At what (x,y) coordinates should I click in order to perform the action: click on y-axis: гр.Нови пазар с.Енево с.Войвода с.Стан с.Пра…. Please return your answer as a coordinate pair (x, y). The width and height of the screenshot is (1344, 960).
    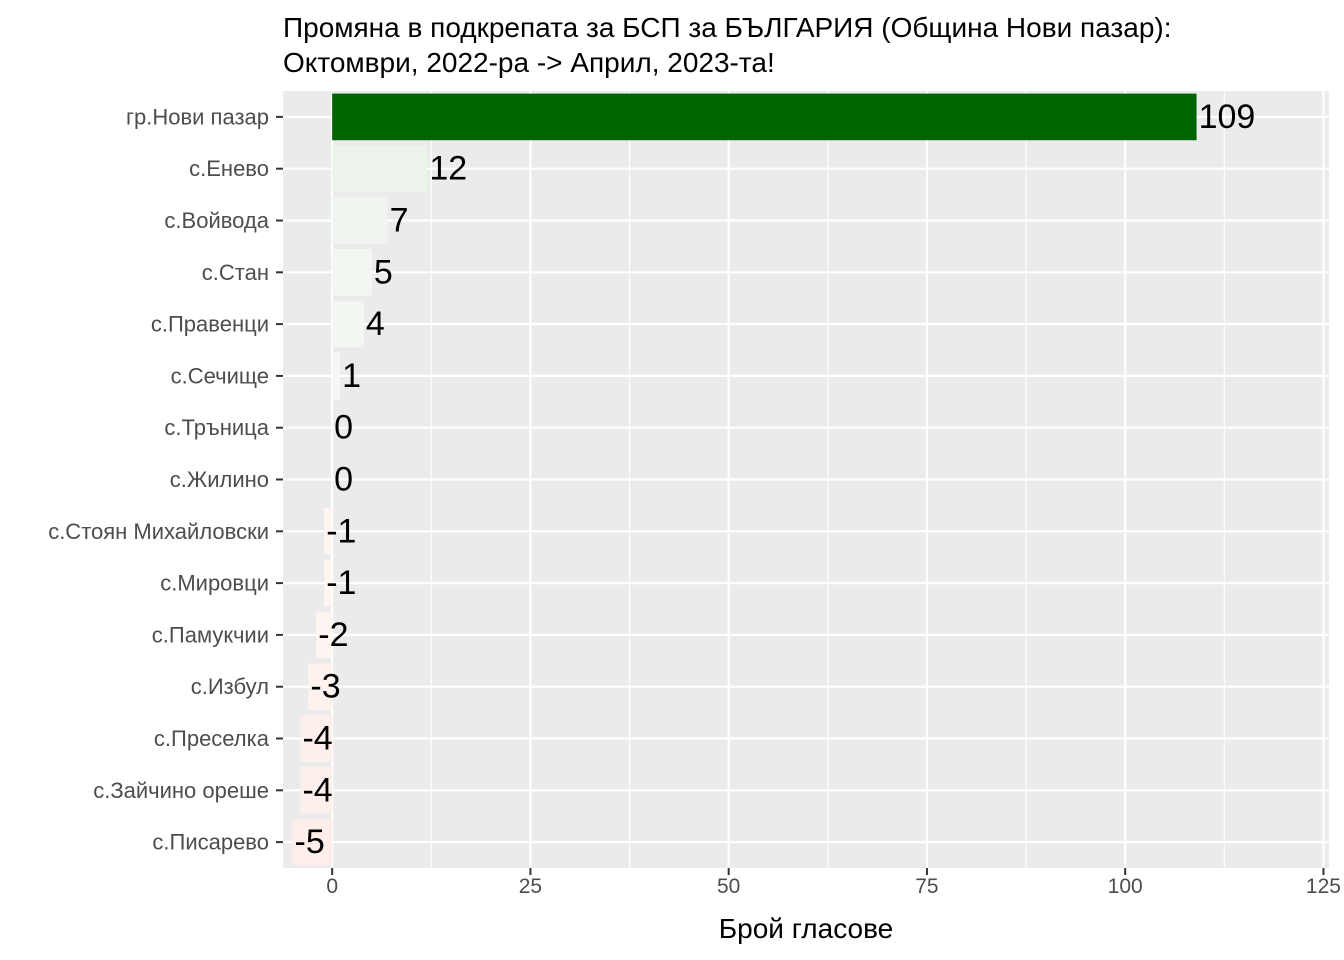
    Looking at the image, I should click on (165, 479).